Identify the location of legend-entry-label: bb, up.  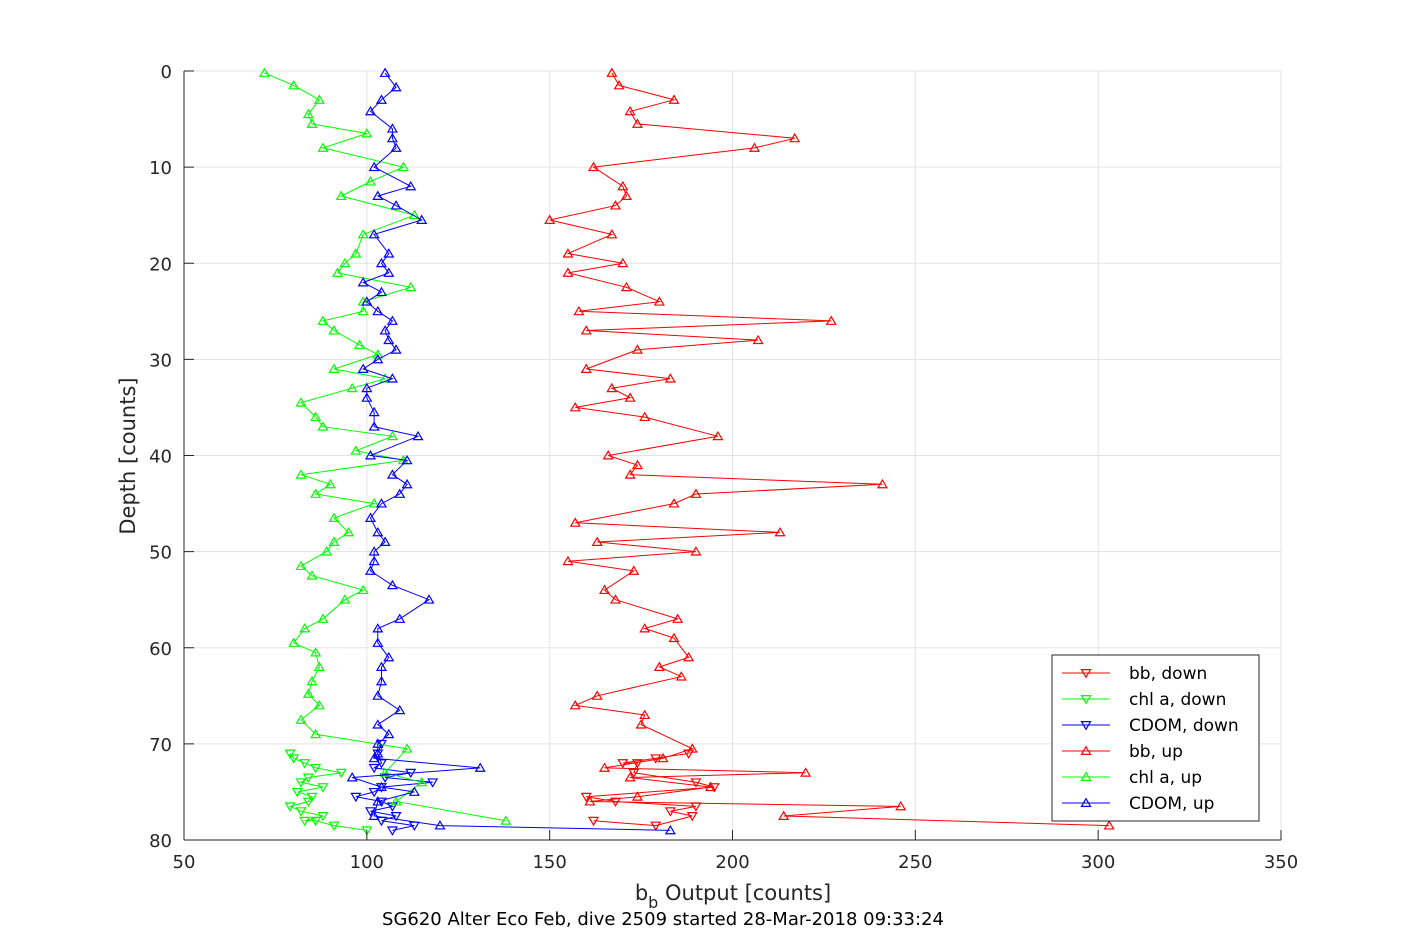
(1156, 752).